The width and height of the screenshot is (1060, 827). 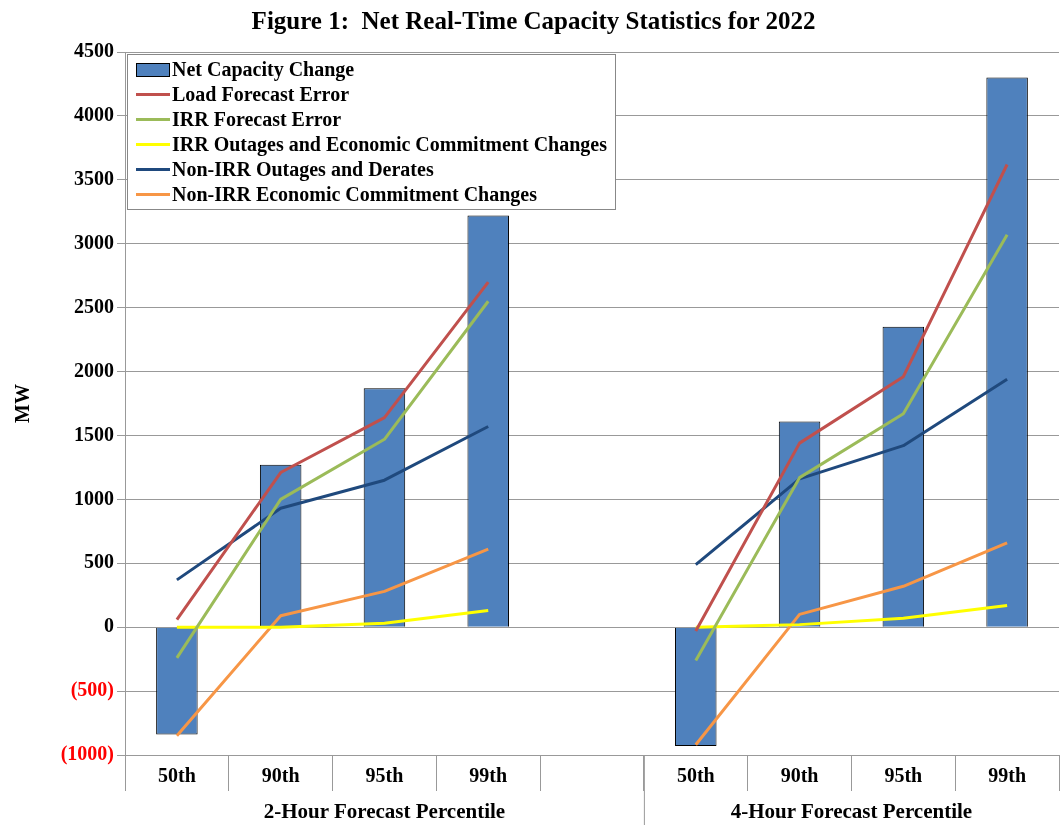 What do you see at coordinates (389, 144) in the screenshot?
I see `legend-label: IRR Outages and Economic Commitment Changes` at bounding box center [389, 144].